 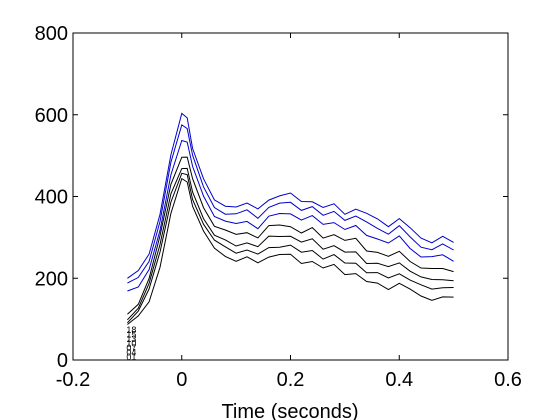 What do you see at coordinates (51, 198) in the screenshot?
I see `y-tick-label: 400` at bounding box center [51, 198].